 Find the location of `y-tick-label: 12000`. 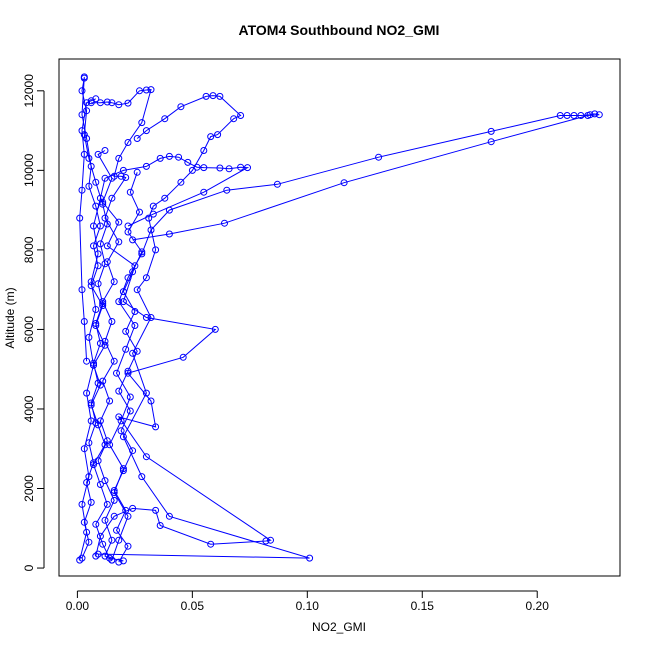

y-tick-label: 12000 is located at coordinates (29, 91).